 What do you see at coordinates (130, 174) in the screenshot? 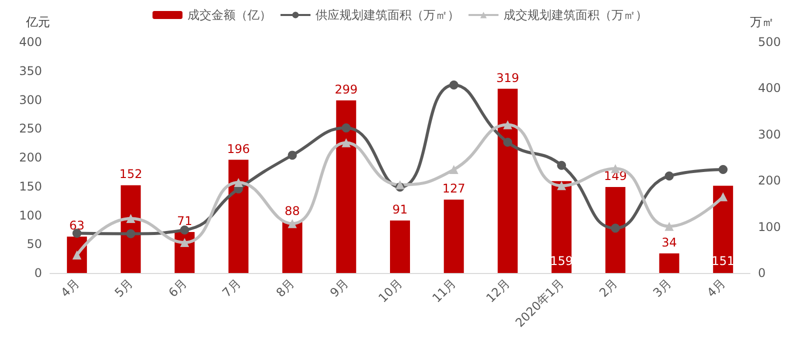
I see `data-label: 152` at bounding box center [130, 174].